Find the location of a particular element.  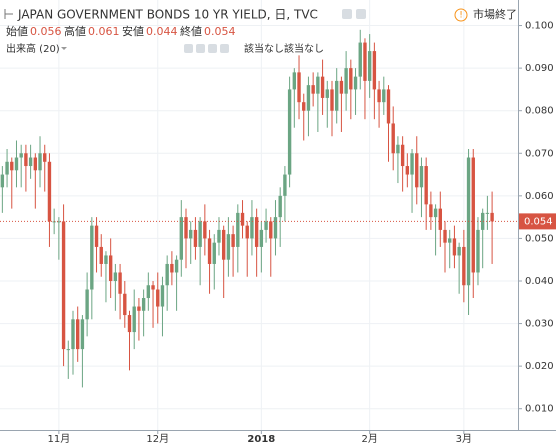

high-value: 0.061 is located at coordinates (104, 31).